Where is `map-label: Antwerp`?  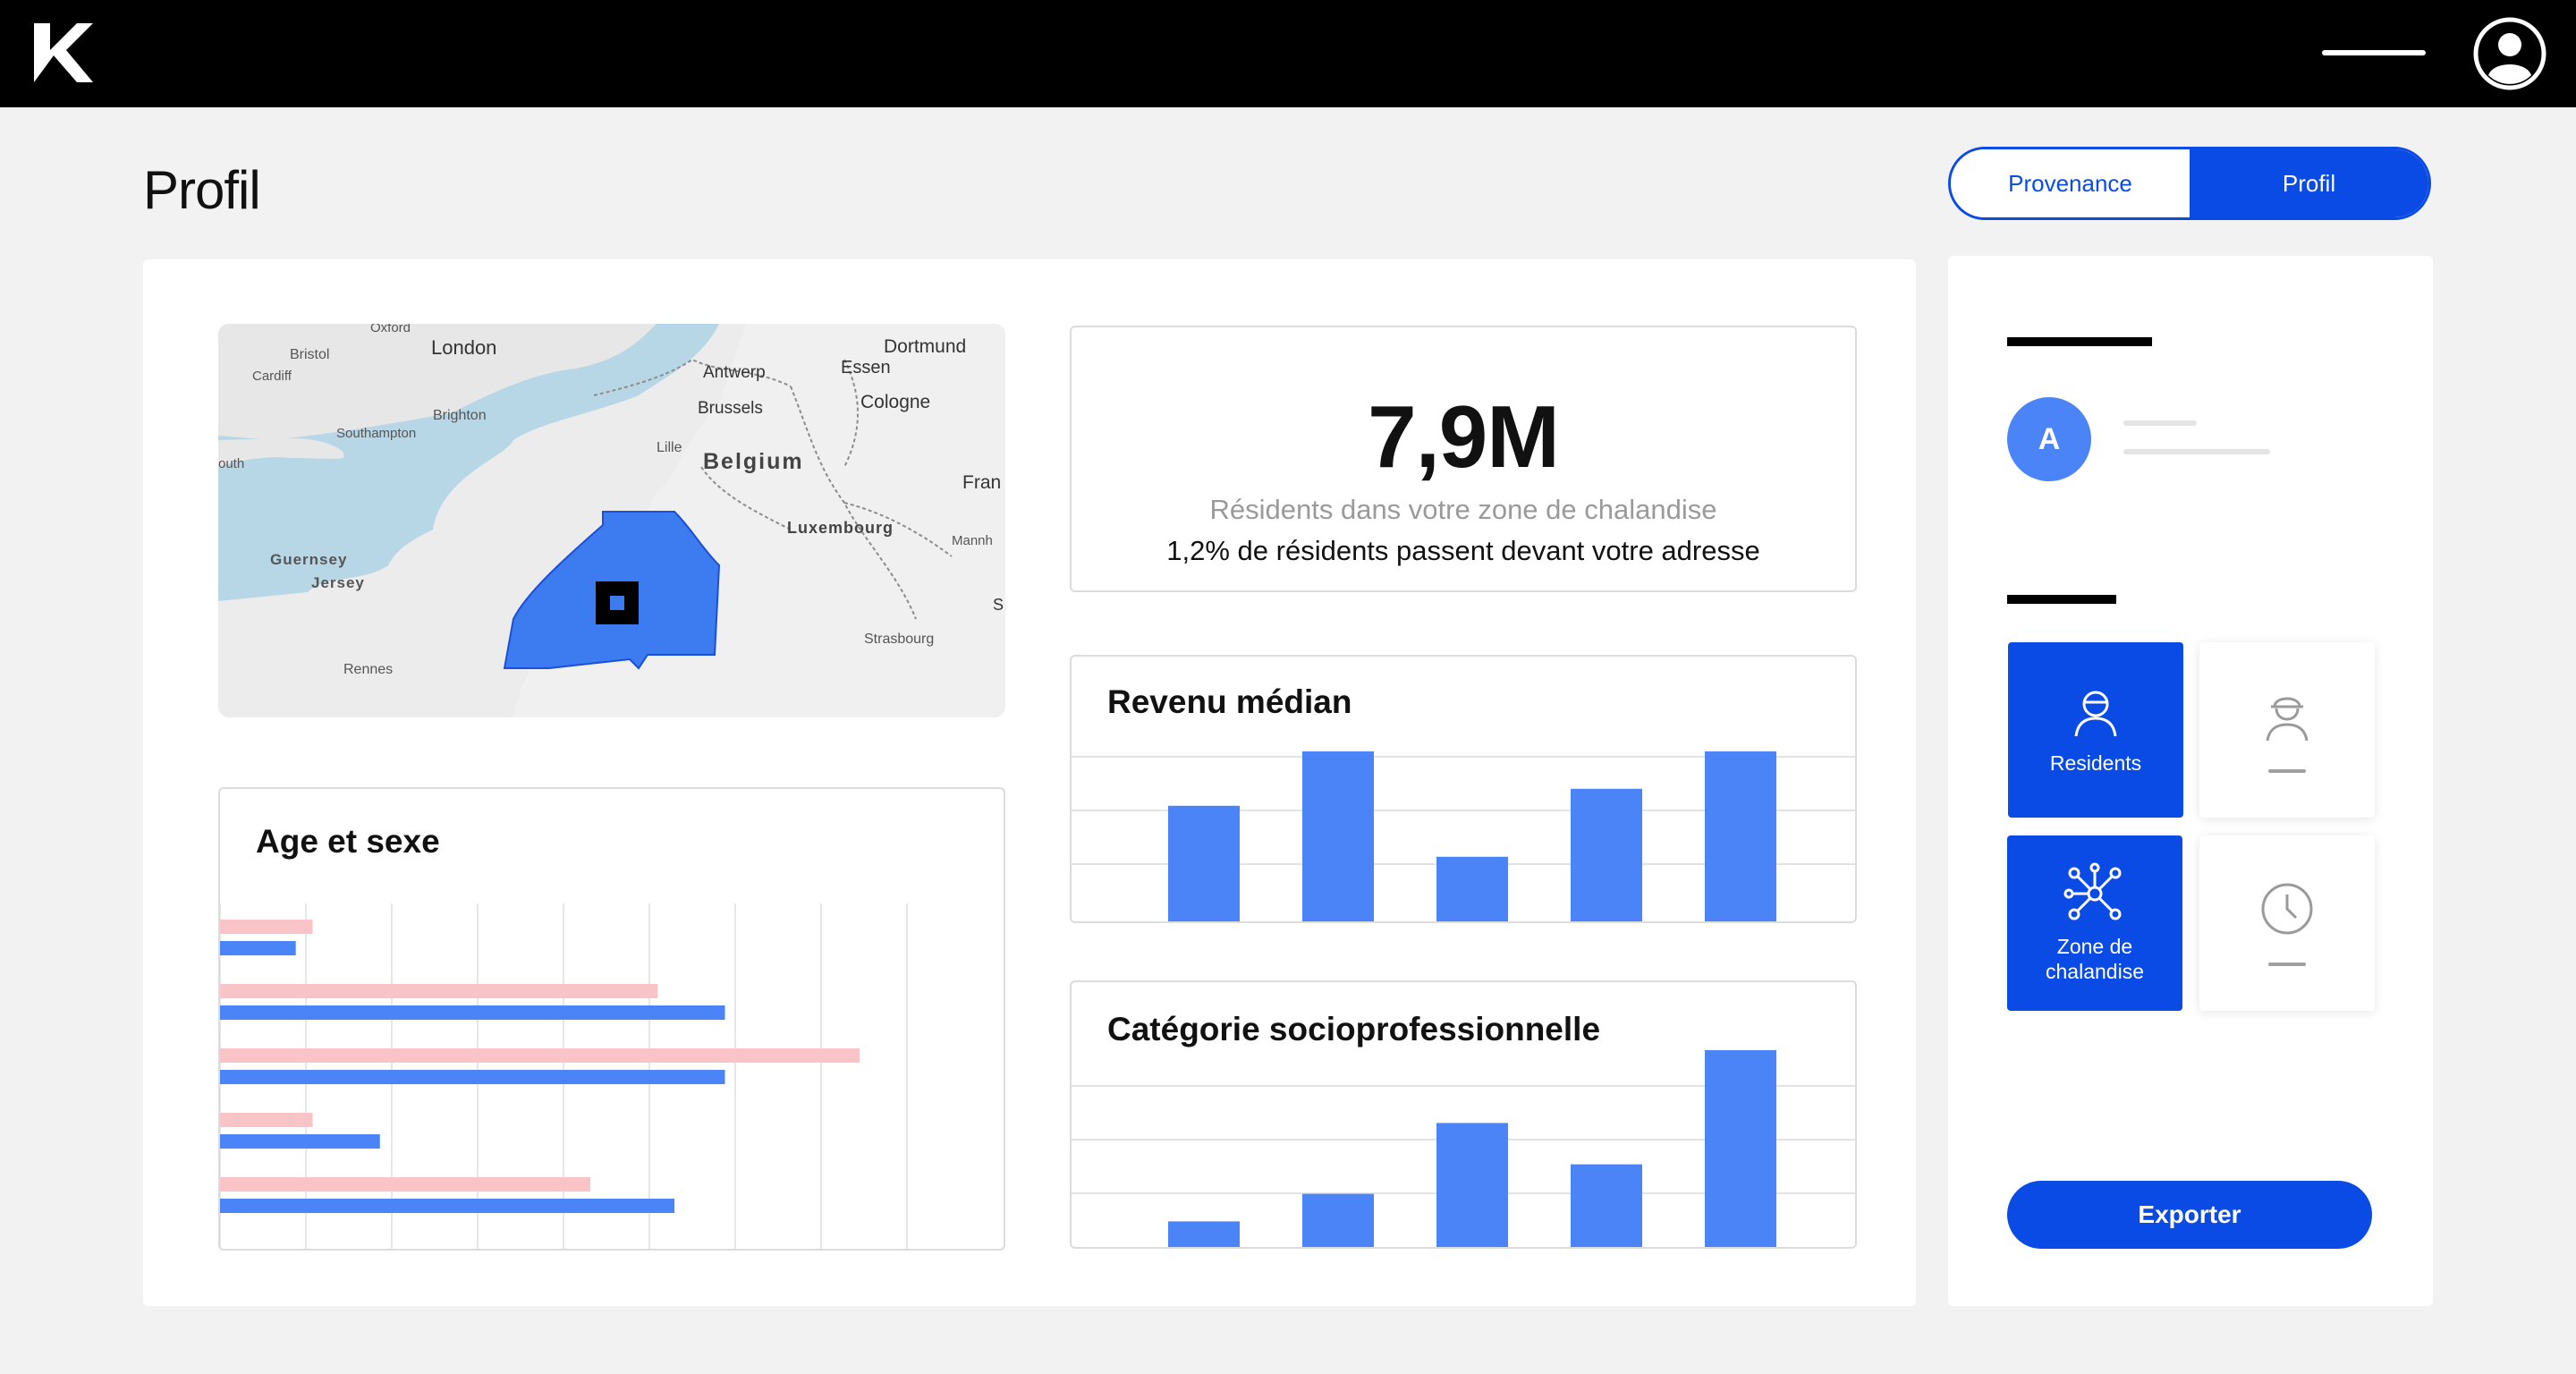 map-label: Antwerp is located at coordinates (734, 372).